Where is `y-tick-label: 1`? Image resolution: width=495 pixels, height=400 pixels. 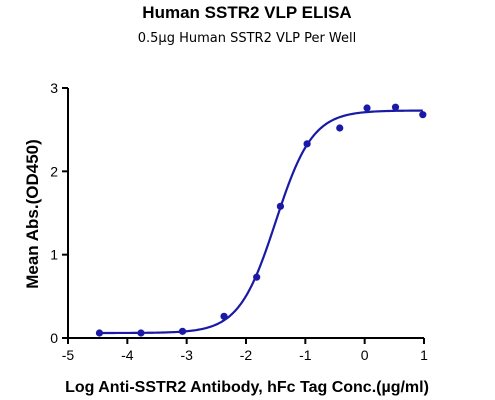
y-tick-label: 1 is located at coordinates (54, 255).